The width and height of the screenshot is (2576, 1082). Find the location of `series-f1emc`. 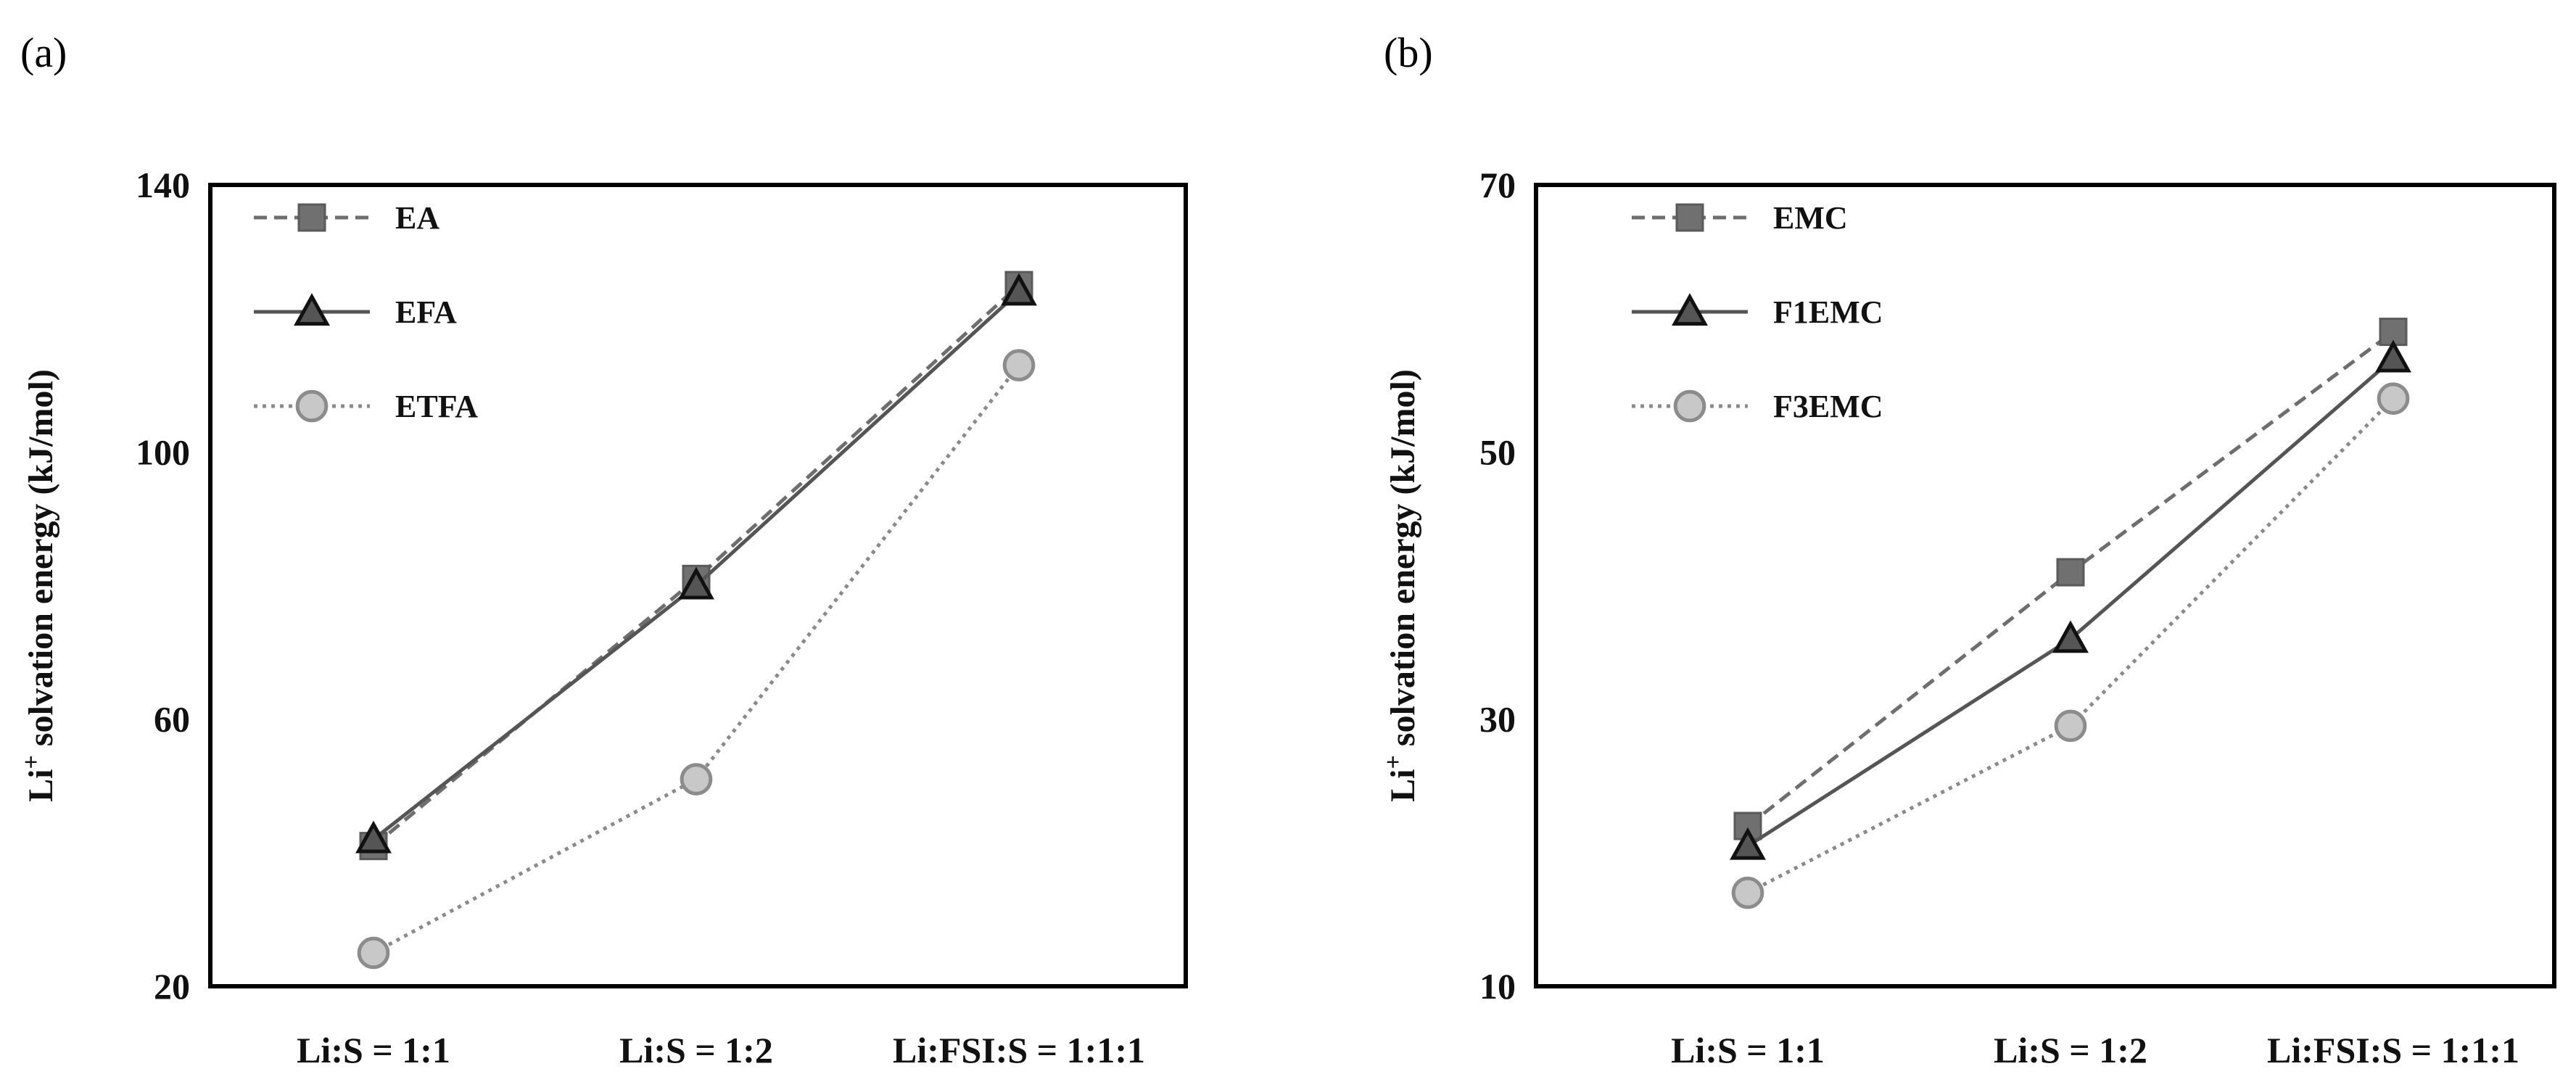

series-f1emc is located at coordinates (2070, 599).